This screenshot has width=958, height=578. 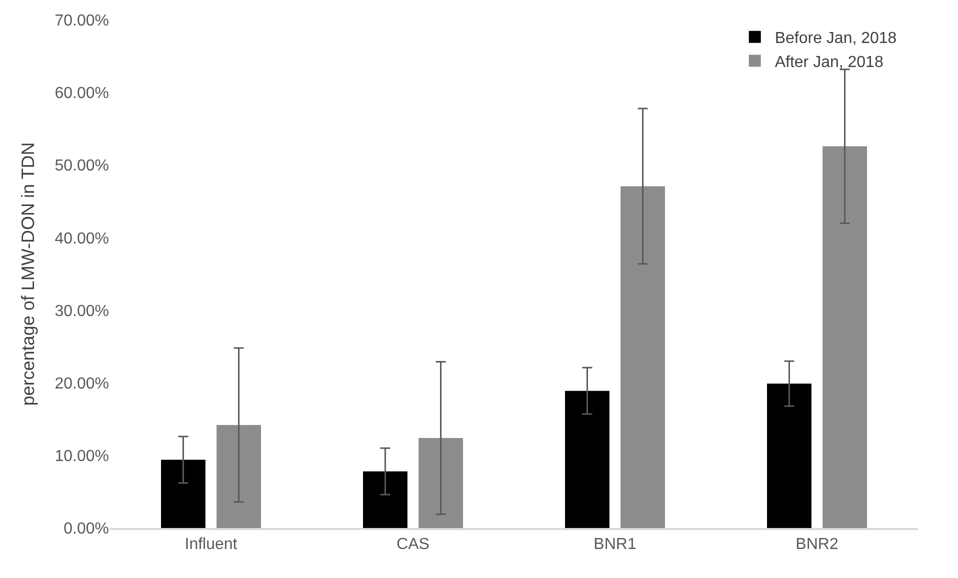 I want to click on y-tick-label: 0.00%, so click(x=86, y=529).